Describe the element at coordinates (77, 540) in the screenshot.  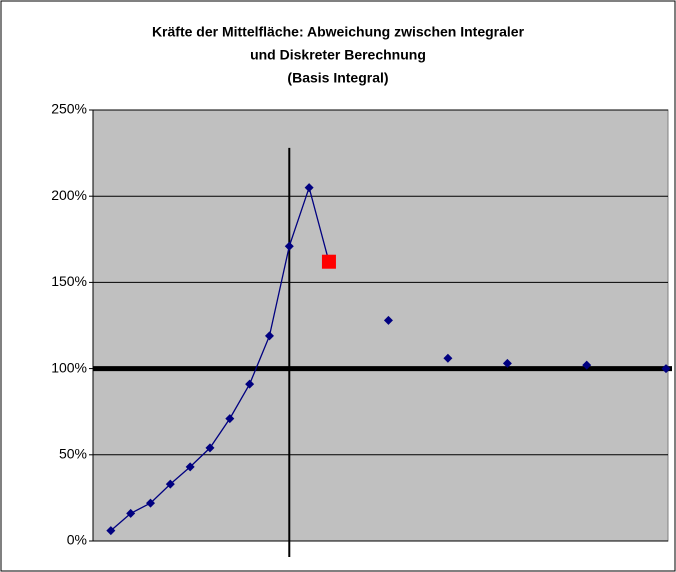
I see `y-tick-label: 0%` at that location.